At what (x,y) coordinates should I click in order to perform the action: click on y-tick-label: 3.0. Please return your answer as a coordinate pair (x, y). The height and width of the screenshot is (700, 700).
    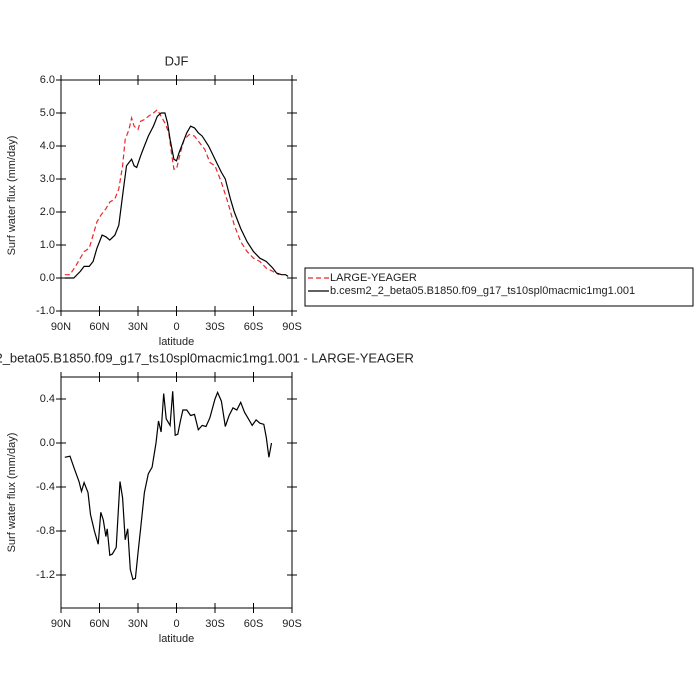
    Looking at the image, I should click on (47, 179).